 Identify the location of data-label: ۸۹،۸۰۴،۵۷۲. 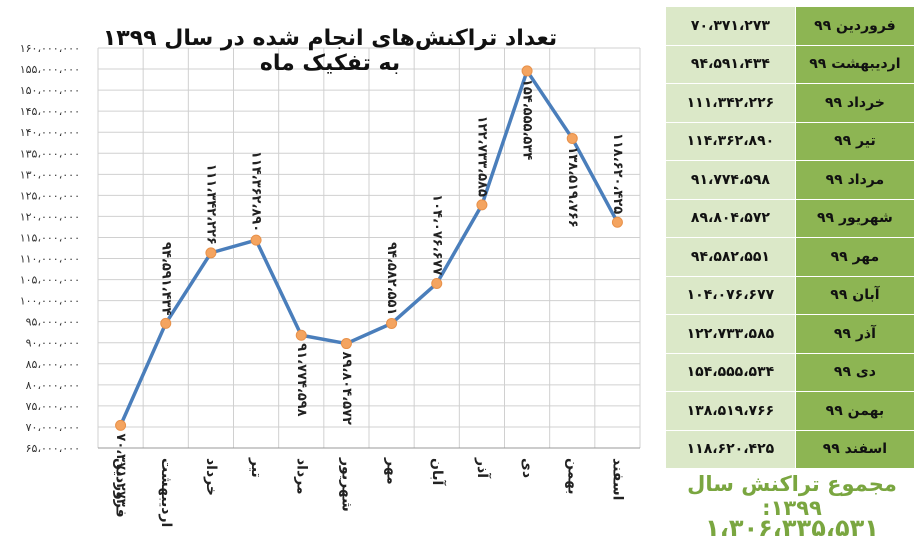
(346, 388).